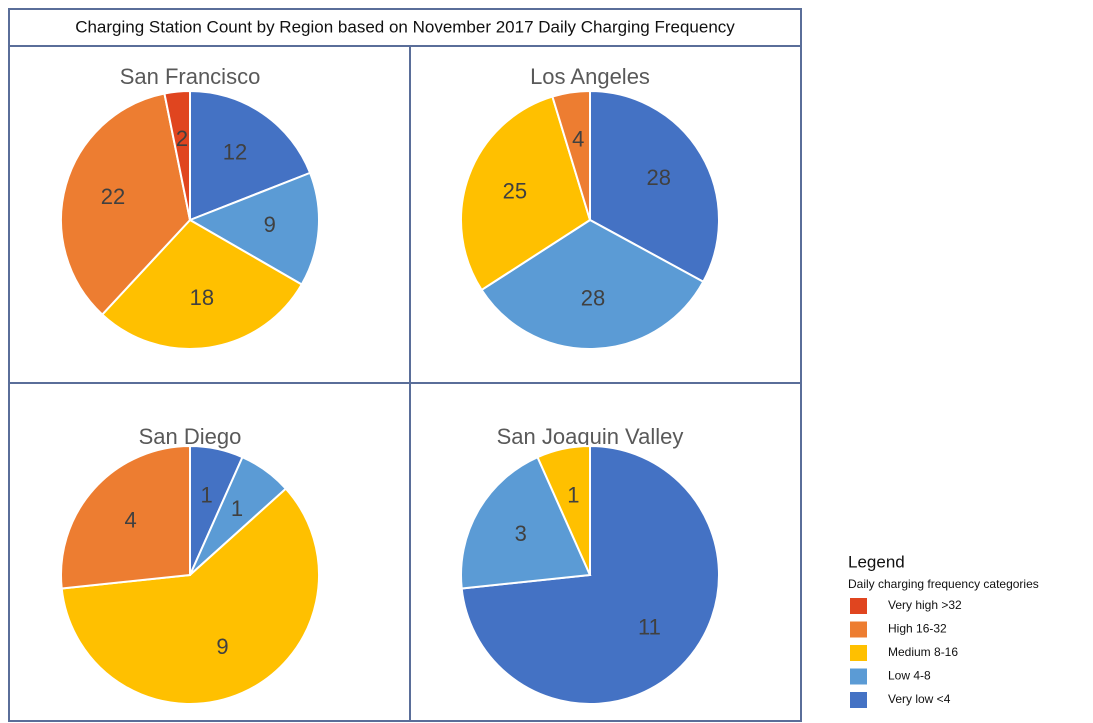 This screenshot has height=723, width=1093. What do you see at coordinates (909, 676) in the screenshot?
I see `legend-label: Low 4-8` at bounding box center [909, 676].